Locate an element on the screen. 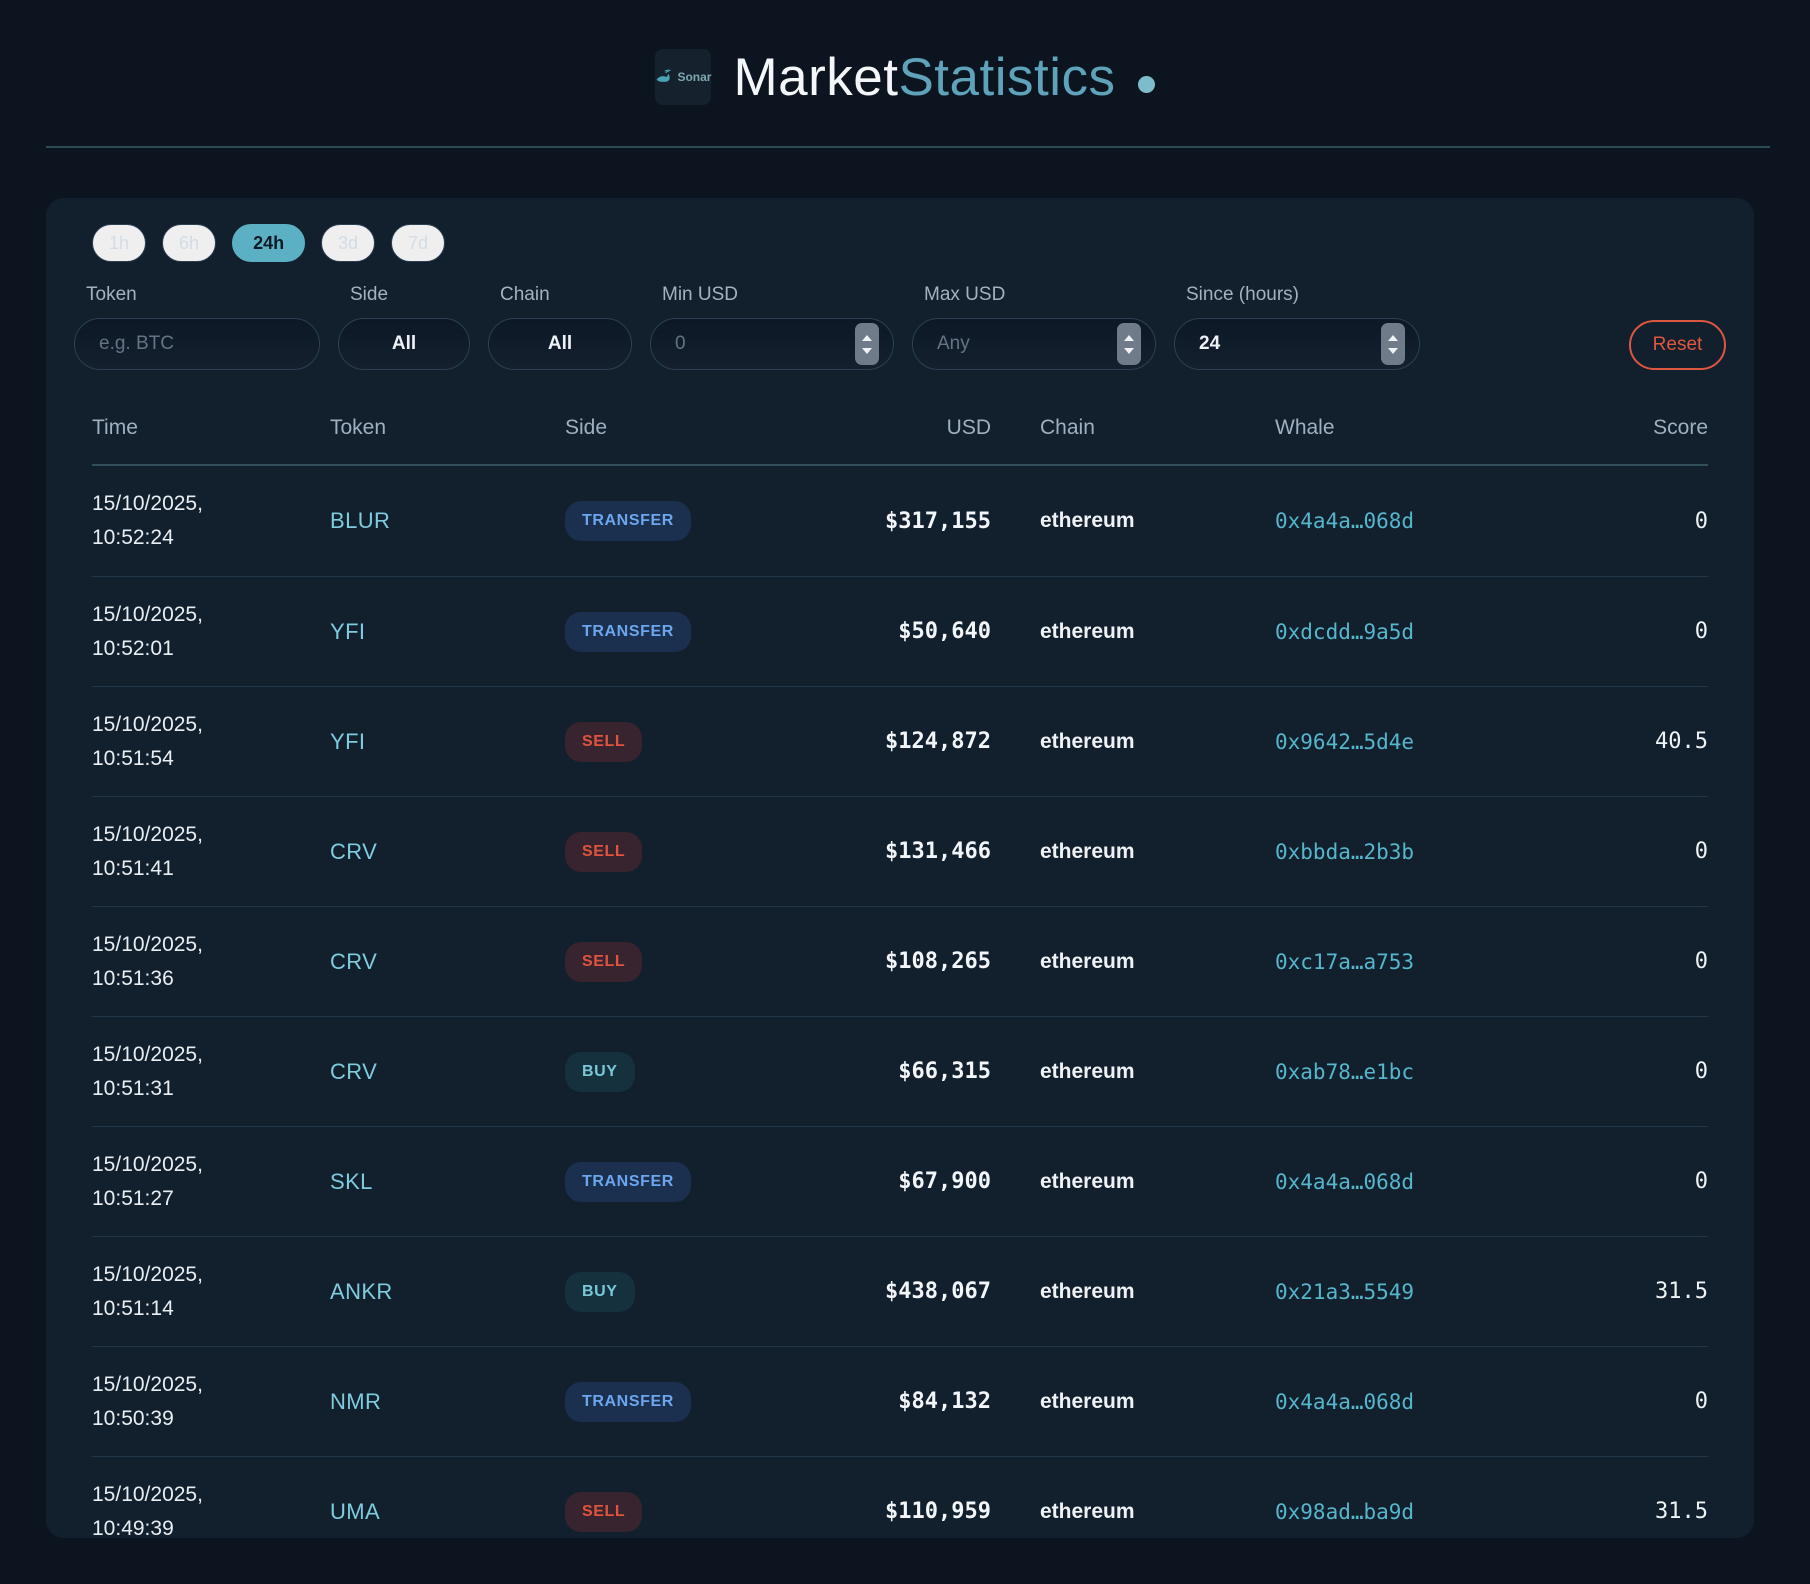 Image resolution: width=1810 pixels, height=1584 pixels. header-divider is located at coordinates (908, 147).